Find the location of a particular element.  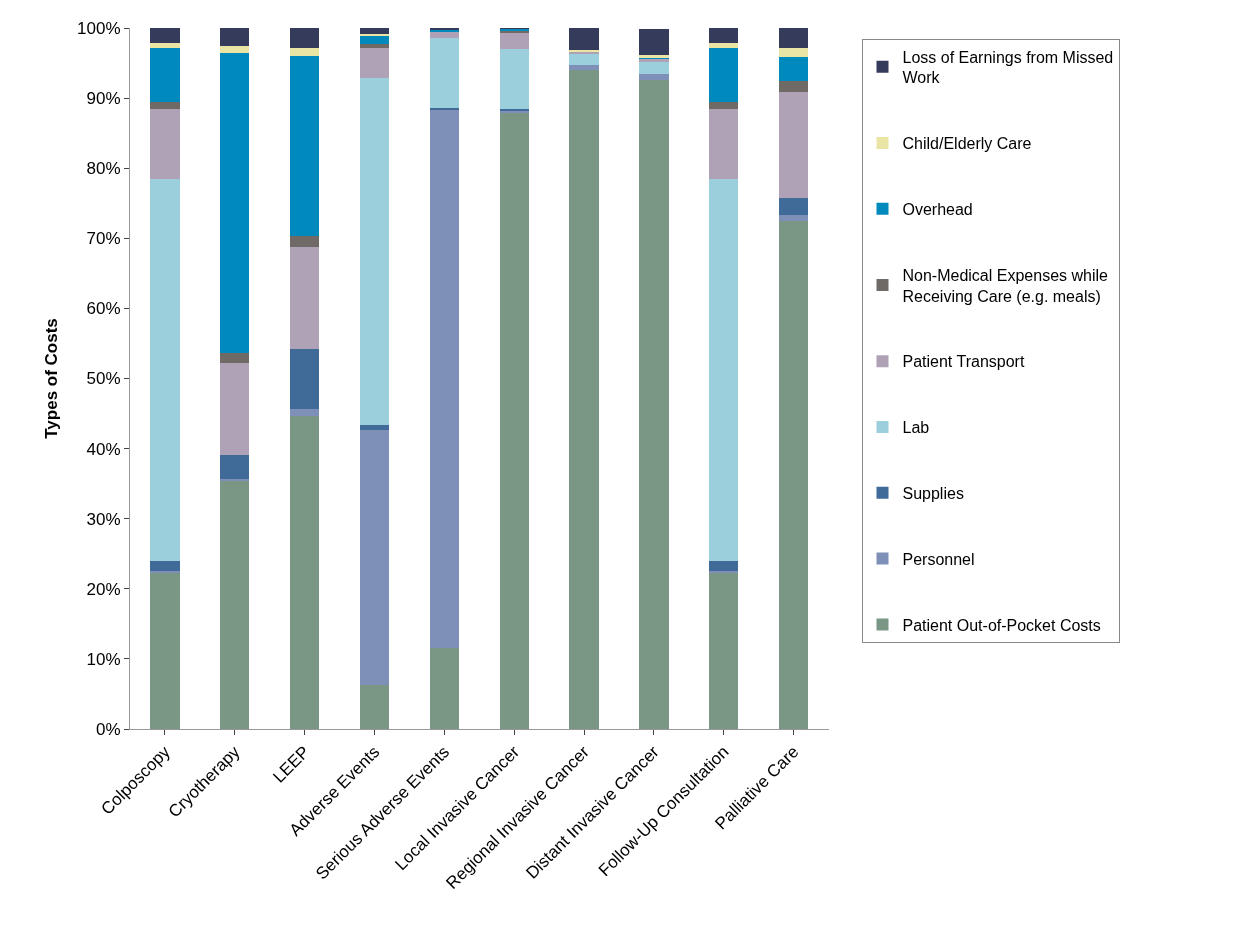

legend-label: Loss of Earnings from Missed Work is located at coordinates (1008, 67).